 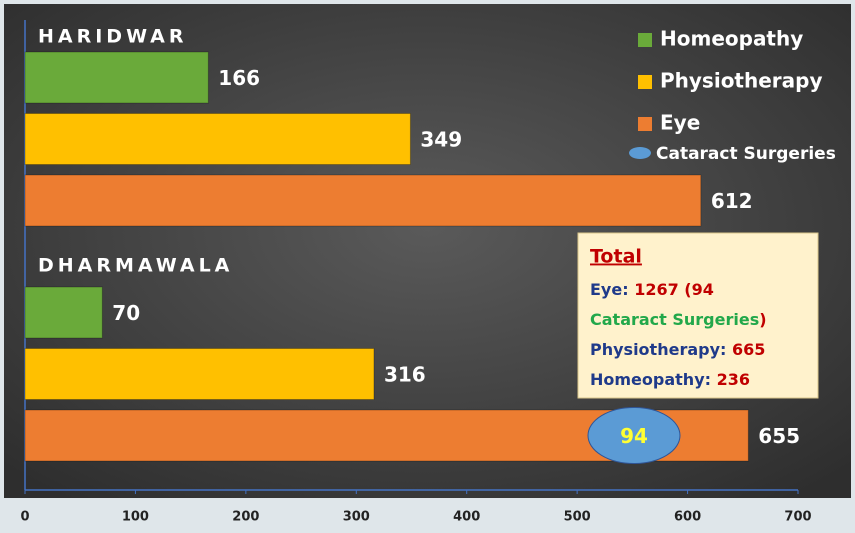 I want to click on group-label: DHARMAWALA, so click(x=135, y=266).